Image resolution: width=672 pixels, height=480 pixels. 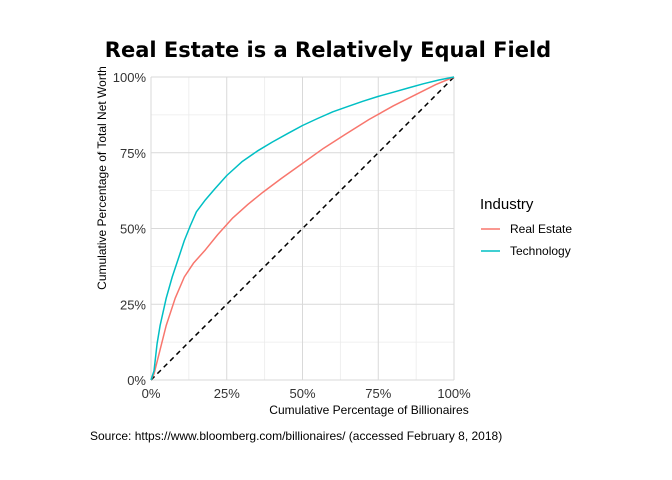 What do you see at coordinates (136, 380) in the screenshot?
I see `y-tick-label: 0%` at bounding box center [136, 380].